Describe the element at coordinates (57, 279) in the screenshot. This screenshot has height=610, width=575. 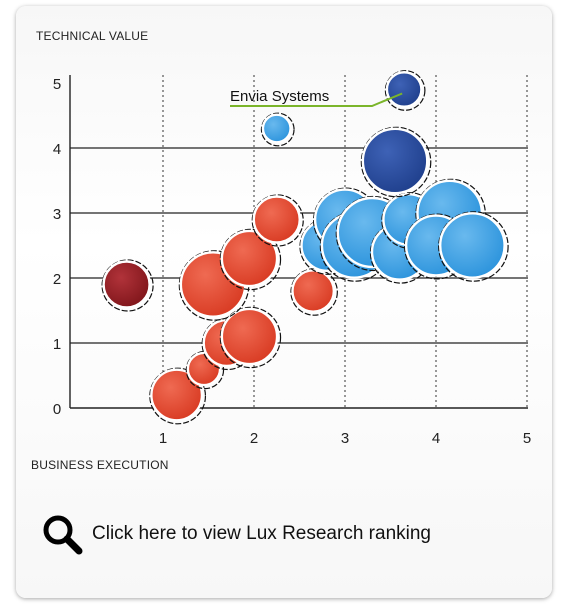
I see `y-tick-label: 2` at that location.